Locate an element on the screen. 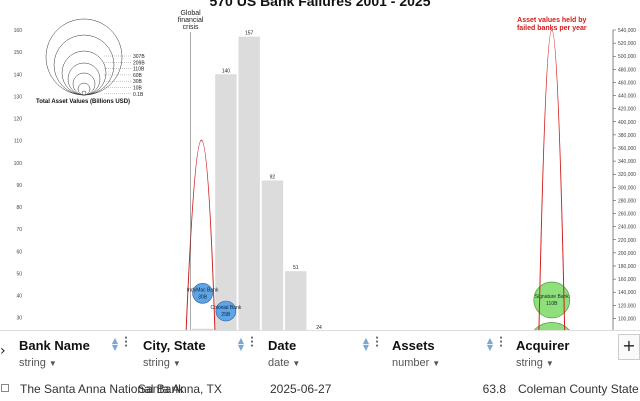  right-tick-label: 300,000 is located at coordinates (627, 188).